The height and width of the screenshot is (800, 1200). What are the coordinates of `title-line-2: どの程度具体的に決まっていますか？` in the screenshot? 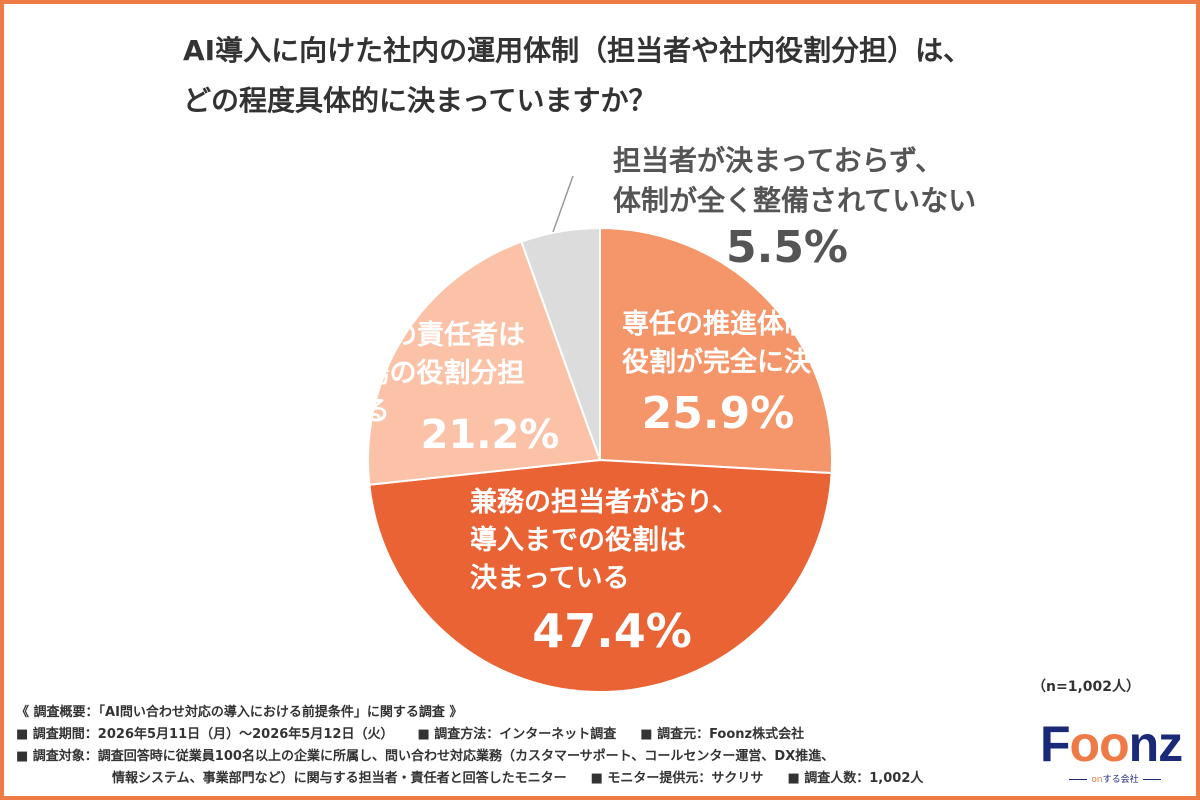 It's located at (420, 100).